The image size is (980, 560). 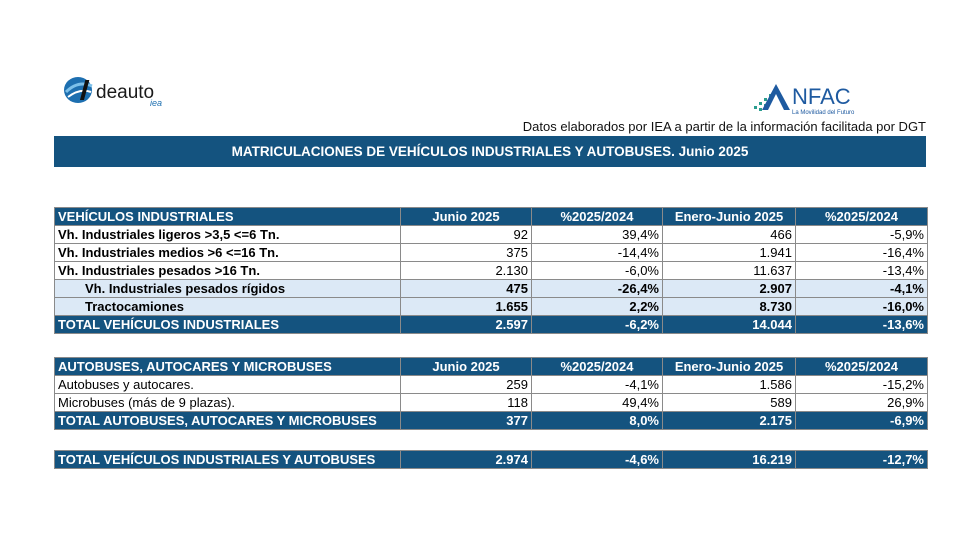 What do you see at coordinates (861, 384) in the screenshot?
I see `cell-value: -15,2%` at bounding box center [861, 384].